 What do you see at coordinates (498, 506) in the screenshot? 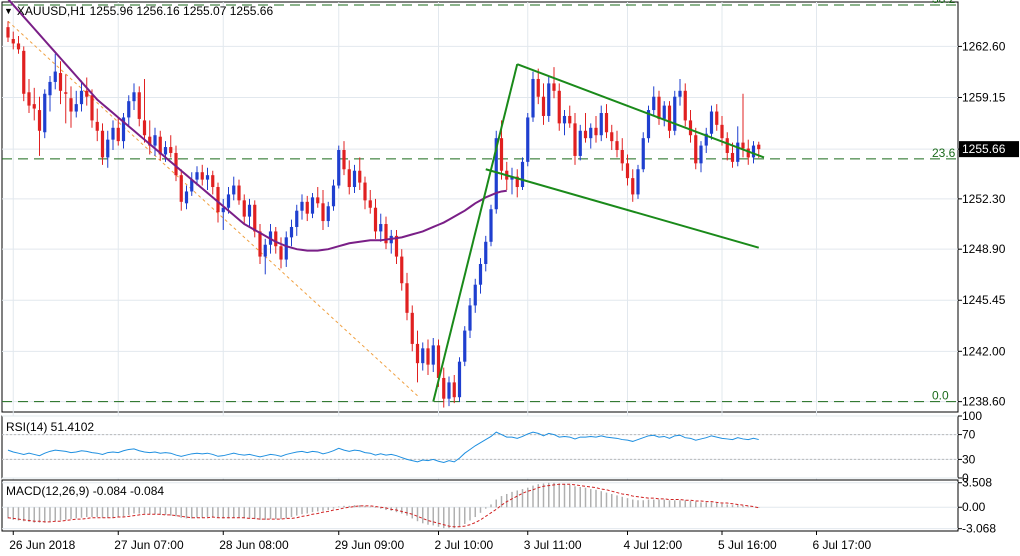
I see `macd-panel: 3.508 0.00 -3.068` at bounding box center [498, 506].